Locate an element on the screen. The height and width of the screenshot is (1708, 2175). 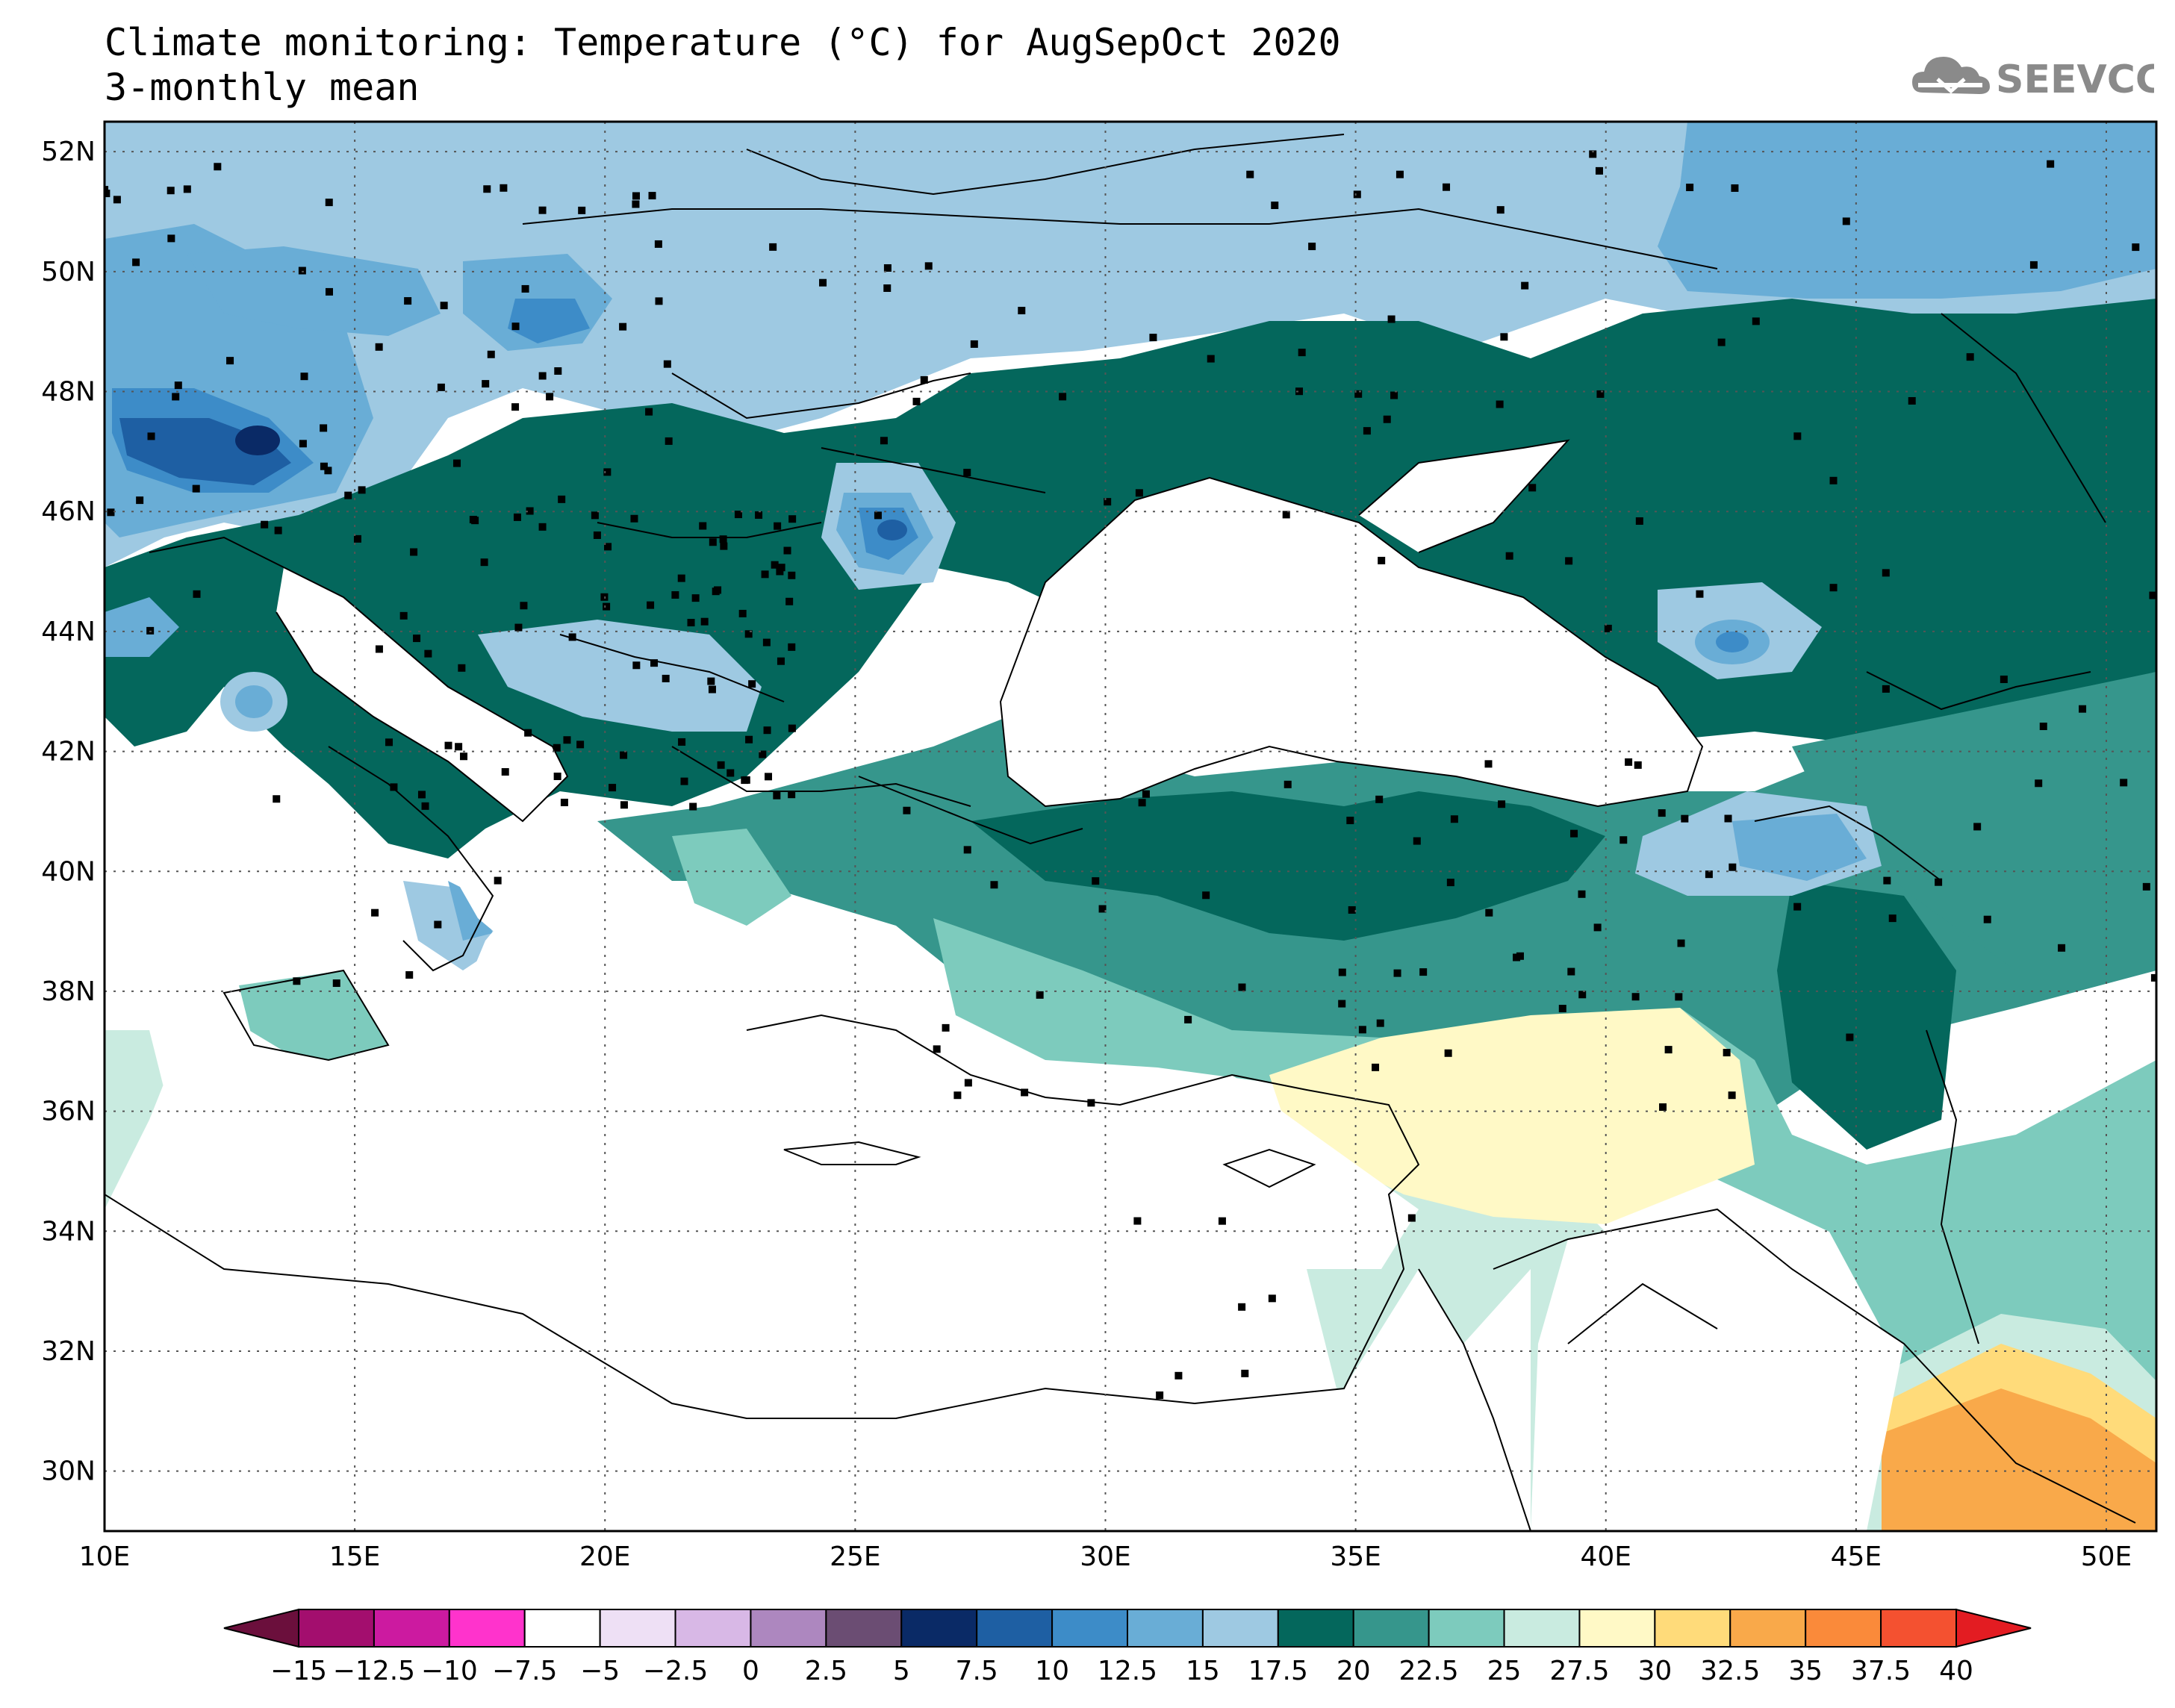
map-subtitle: 3-monthly mean is located at coordinates (262, 87).